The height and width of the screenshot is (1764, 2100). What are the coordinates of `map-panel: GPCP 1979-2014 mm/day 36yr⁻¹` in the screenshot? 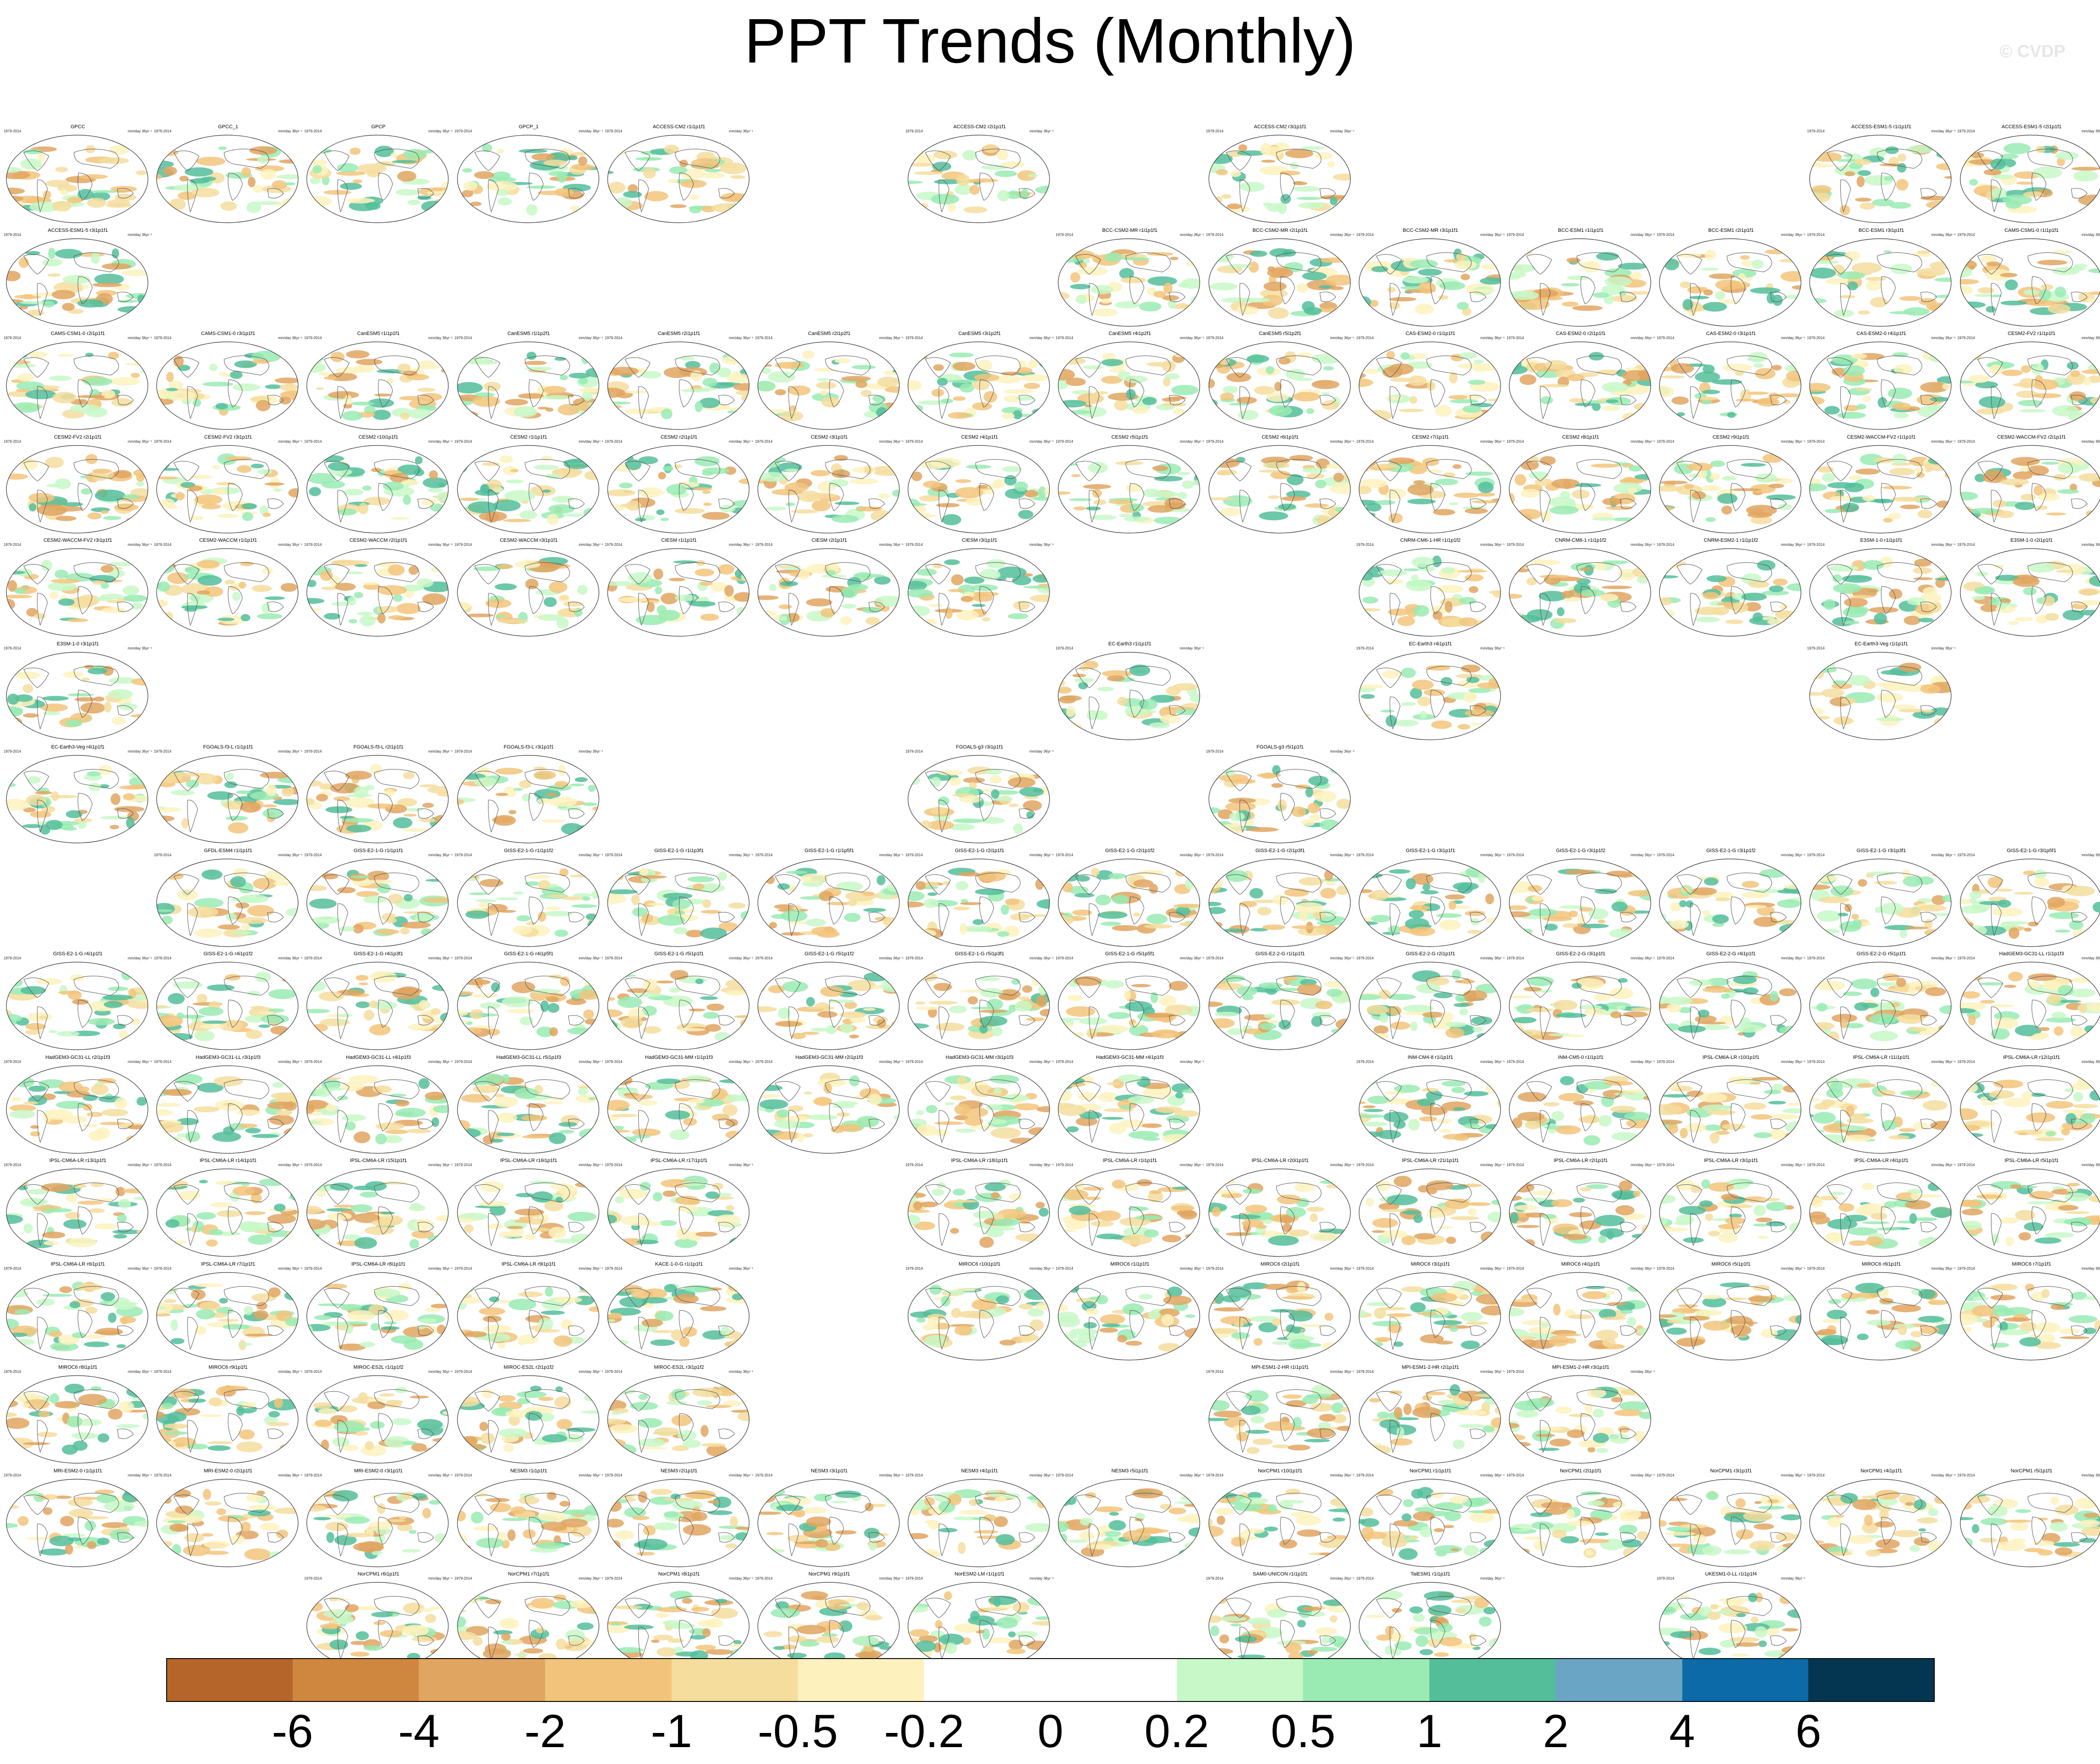 It's located at (378, 174).